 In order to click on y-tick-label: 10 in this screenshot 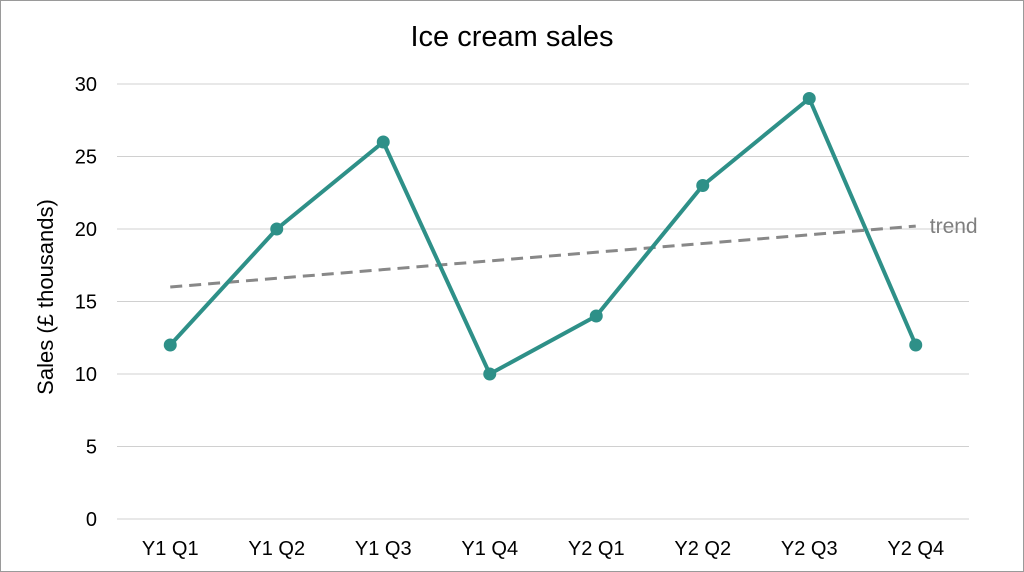, I will do `click(86, 375)`.